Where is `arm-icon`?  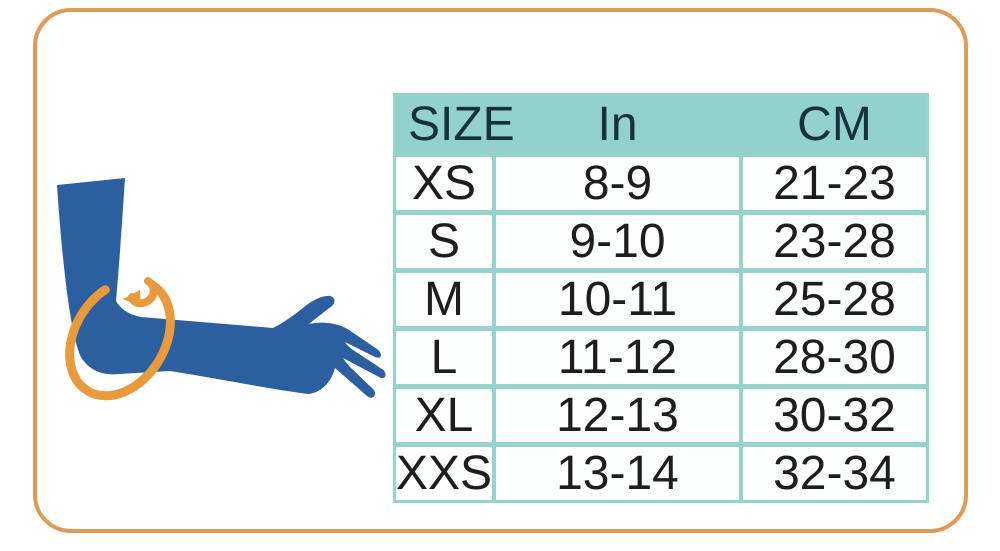 arm-icon is located at coordinates (221, 288).